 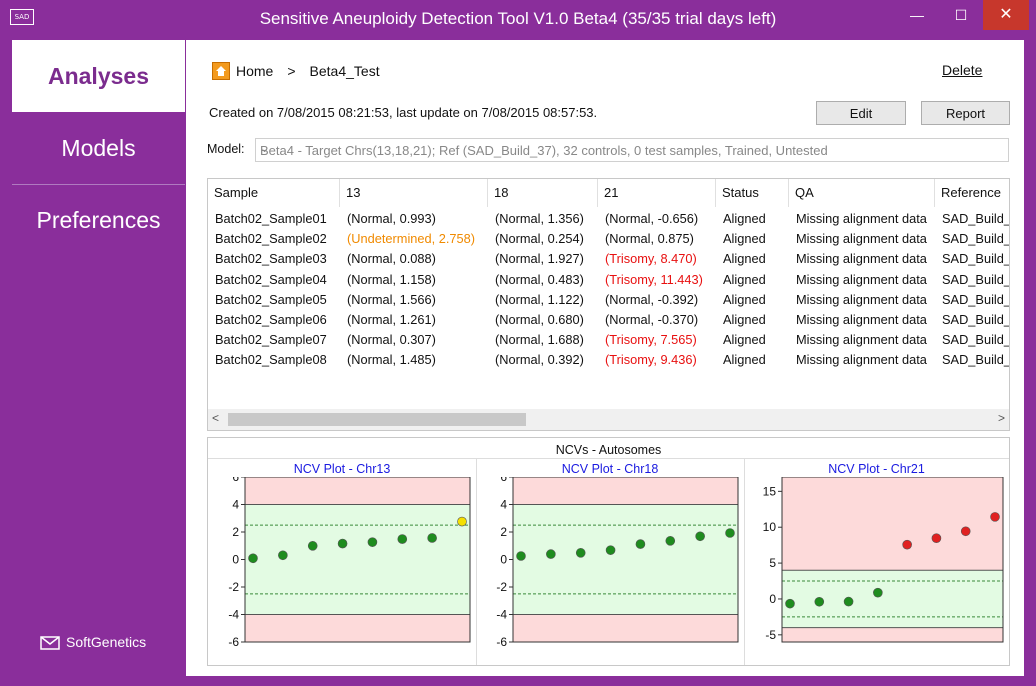 What do you see at coordinates (1006, 15) in the screenshot?
I see `close-button: ✕` at bounding box center [1006, 15].